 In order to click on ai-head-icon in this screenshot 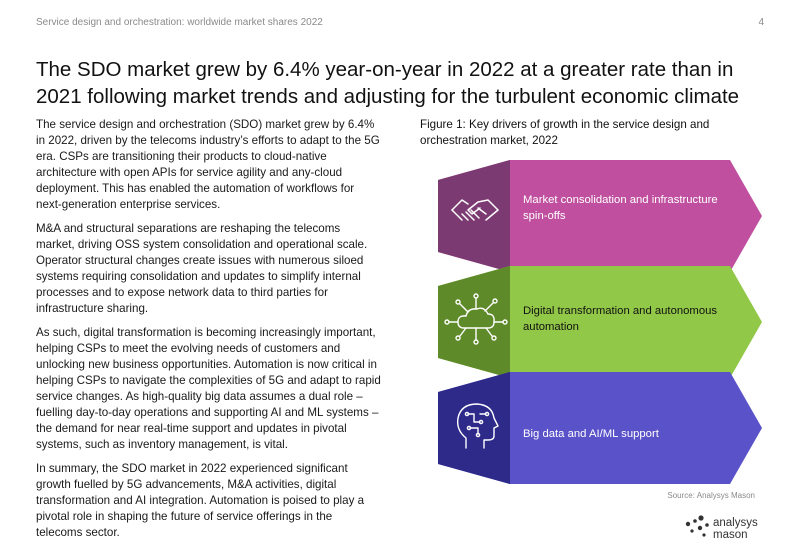, I will do `click(477, 426)`.